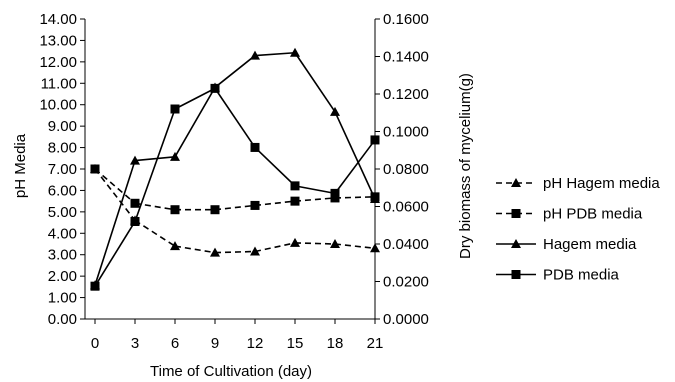 The width and height of the screenshot is (675, 382). I want to click on right-tick-label: 0.1400, so click(406, 57).